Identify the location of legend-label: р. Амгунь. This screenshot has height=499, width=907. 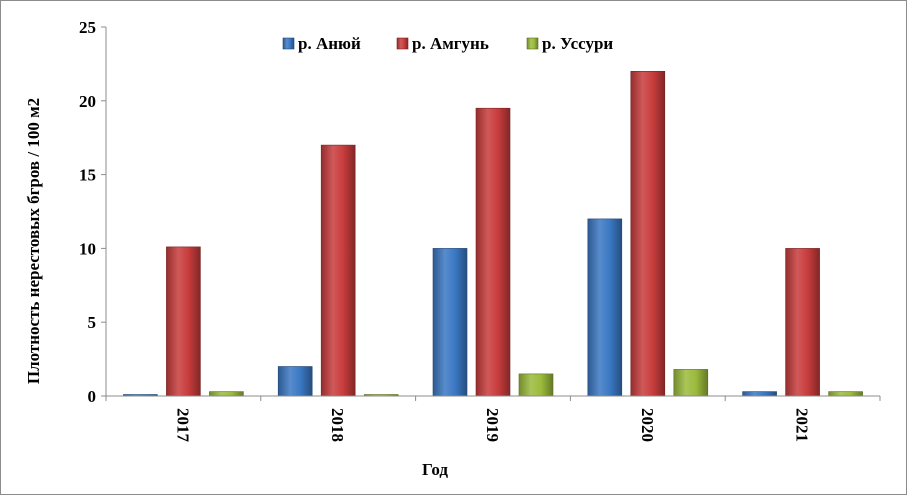
(450, 43).